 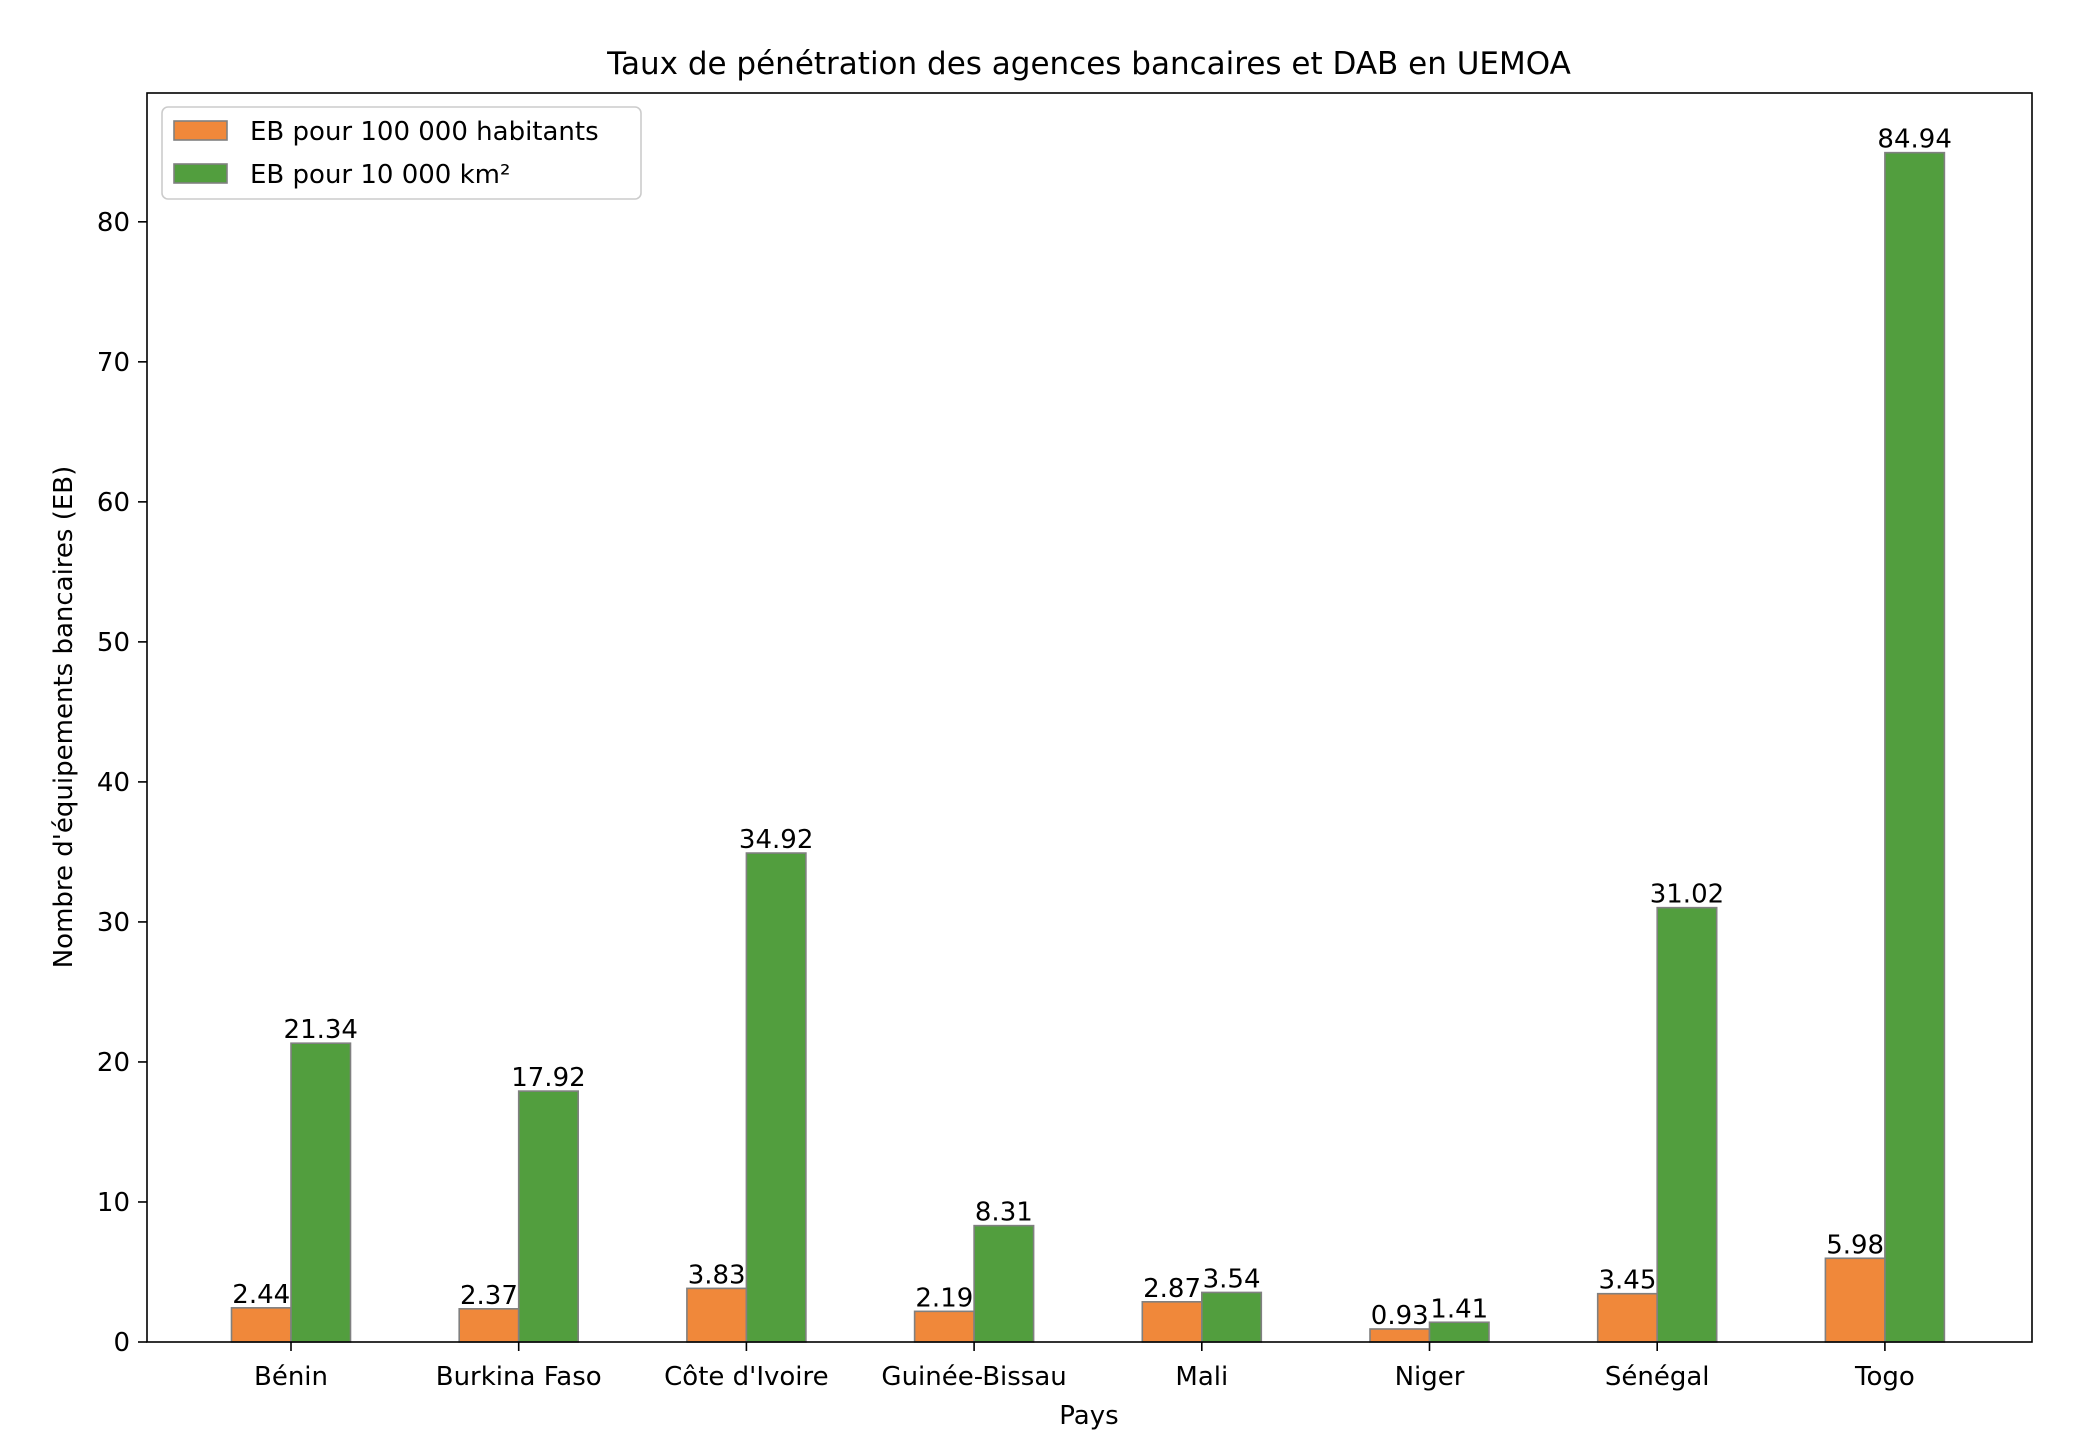 I want to click on legend-label-per-100k-inhabitants: EB pour 100 000 habitants, so click(x=424, y=132).